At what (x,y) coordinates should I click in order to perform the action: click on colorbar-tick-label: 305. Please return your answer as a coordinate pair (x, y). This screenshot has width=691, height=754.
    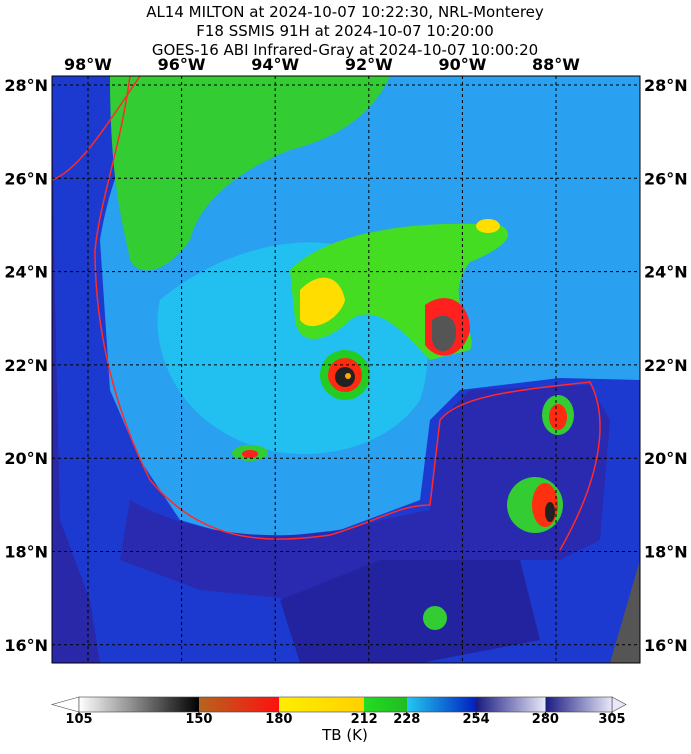
    Looking at the image, I should click on (611, 719).